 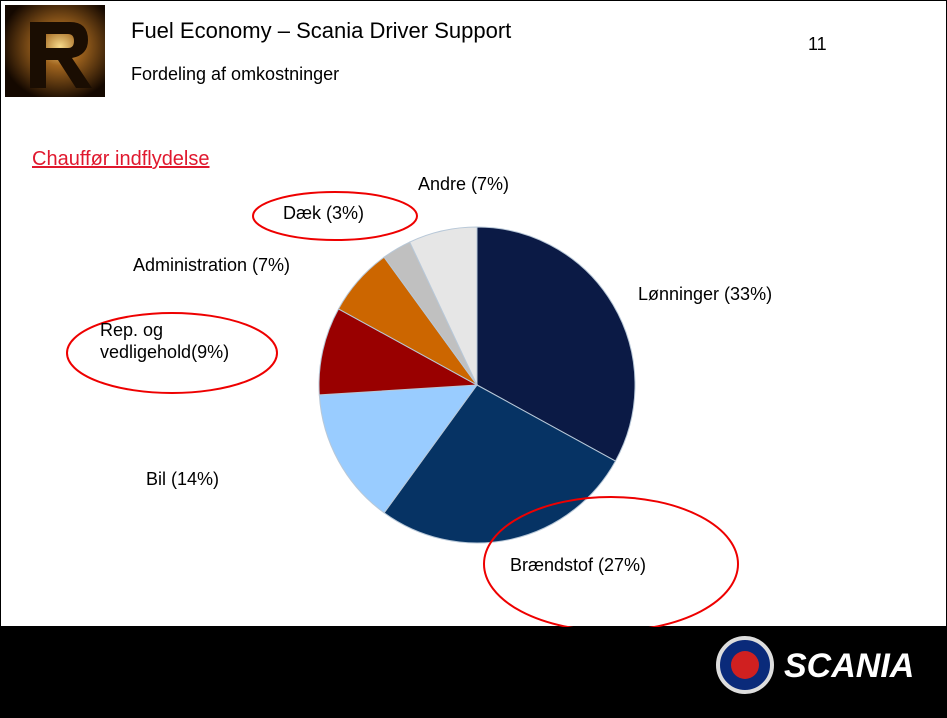 What do you see at coordinates (321, 30) in the screenshot?
I see `slide-title: Fuel Economy – Scania Driver Support` at bounding box center [321, 30].